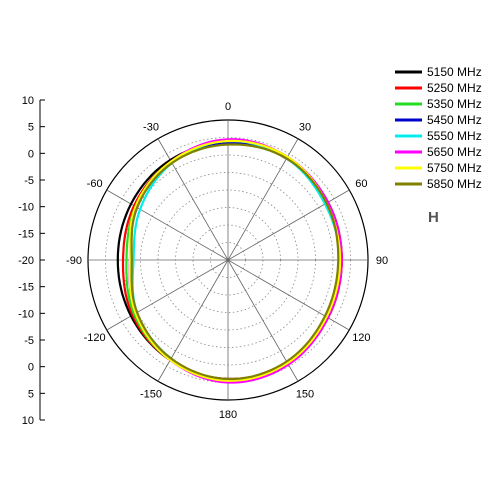 Image resolution: width=500 pixels, height=500 pixels. Describe the element at coordinates (454, 72) in the screenshot. I see `legend-label: 5150 MHz` at that location.